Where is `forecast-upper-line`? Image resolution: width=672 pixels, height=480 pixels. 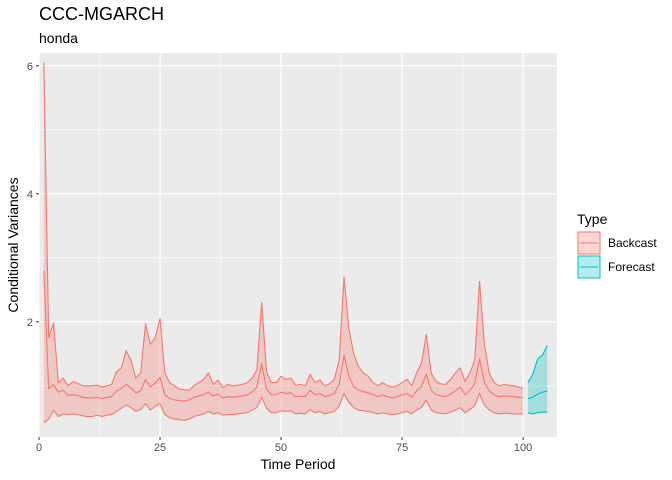 forecast-upper-line is located at coordinates (537, 364).